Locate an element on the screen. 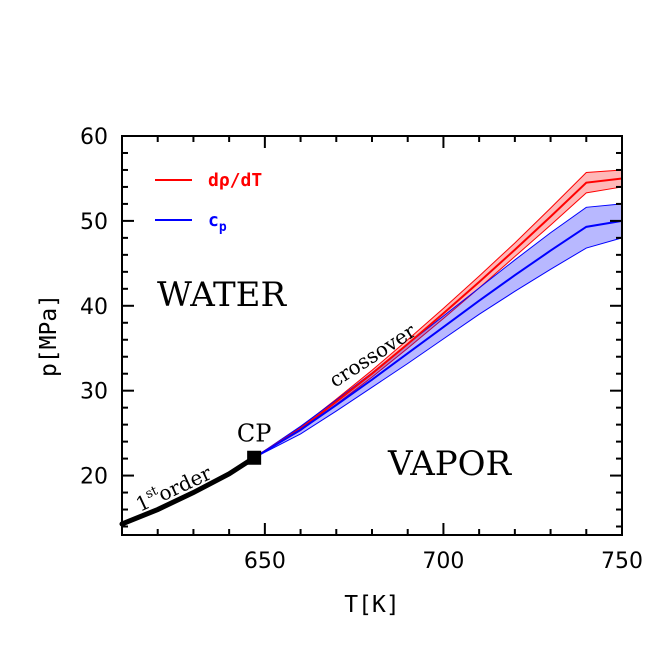 This screenshot has width=654, height=654. region-label-water: WATER is located at coordinates (222, 295).